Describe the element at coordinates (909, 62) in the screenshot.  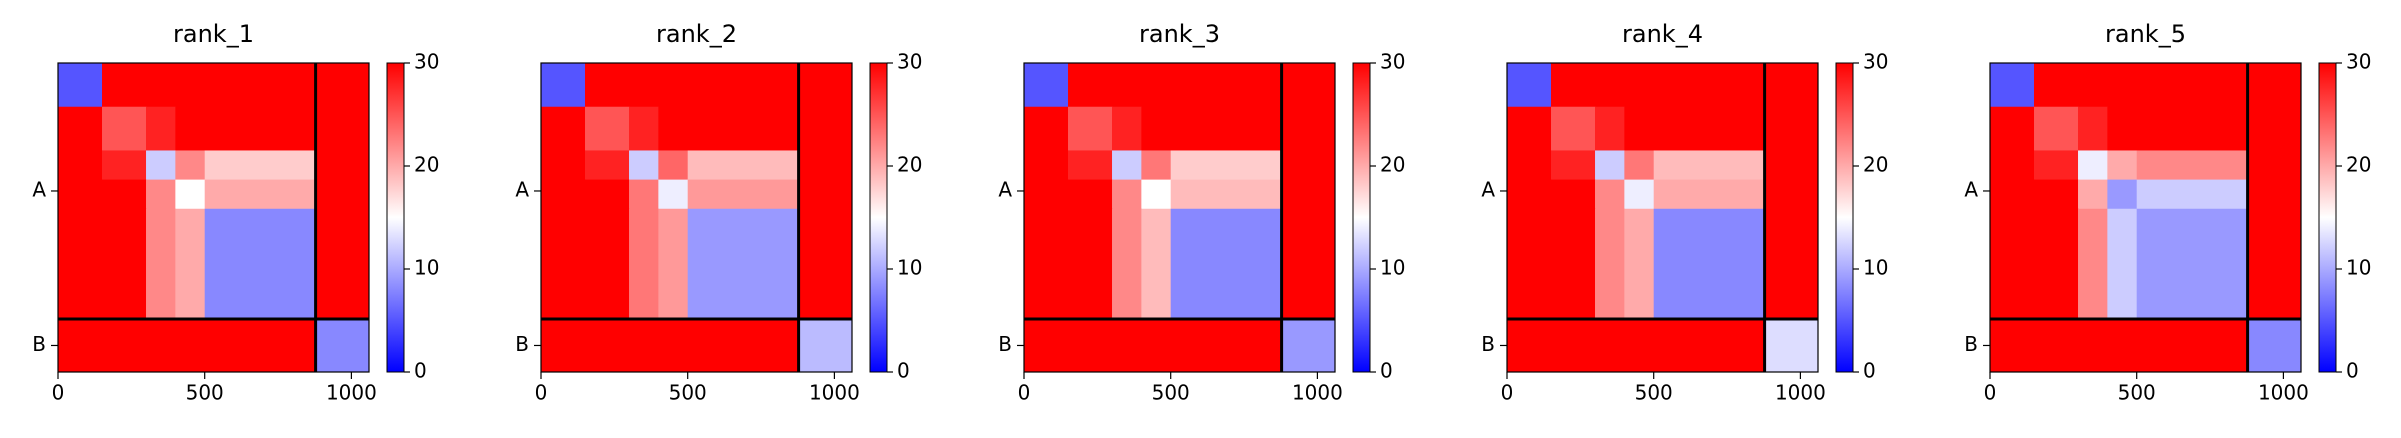
I see `colorbar-tick-label: 30` at that location.